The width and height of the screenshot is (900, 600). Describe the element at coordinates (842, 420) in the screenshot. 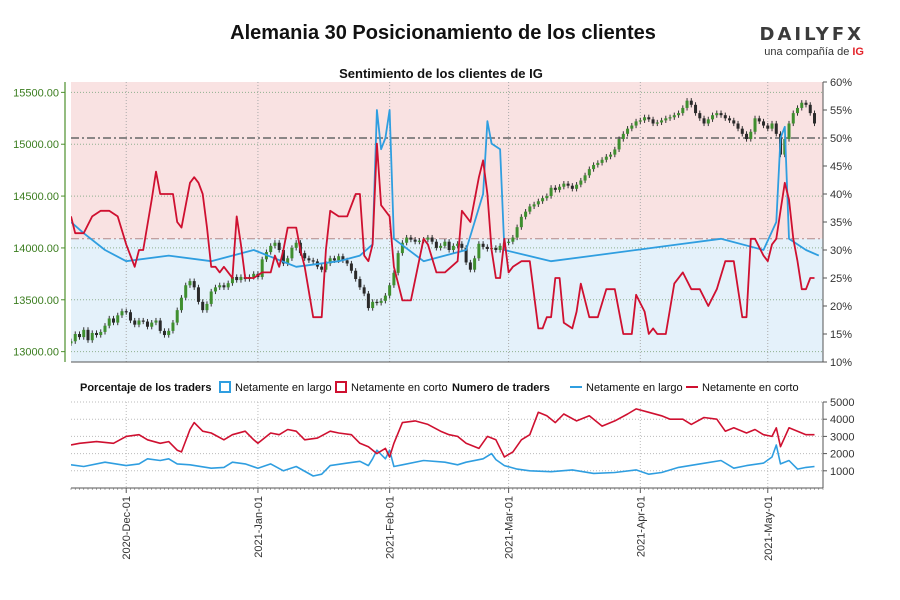

I see `y-count-tick-label: 4000` at that location.